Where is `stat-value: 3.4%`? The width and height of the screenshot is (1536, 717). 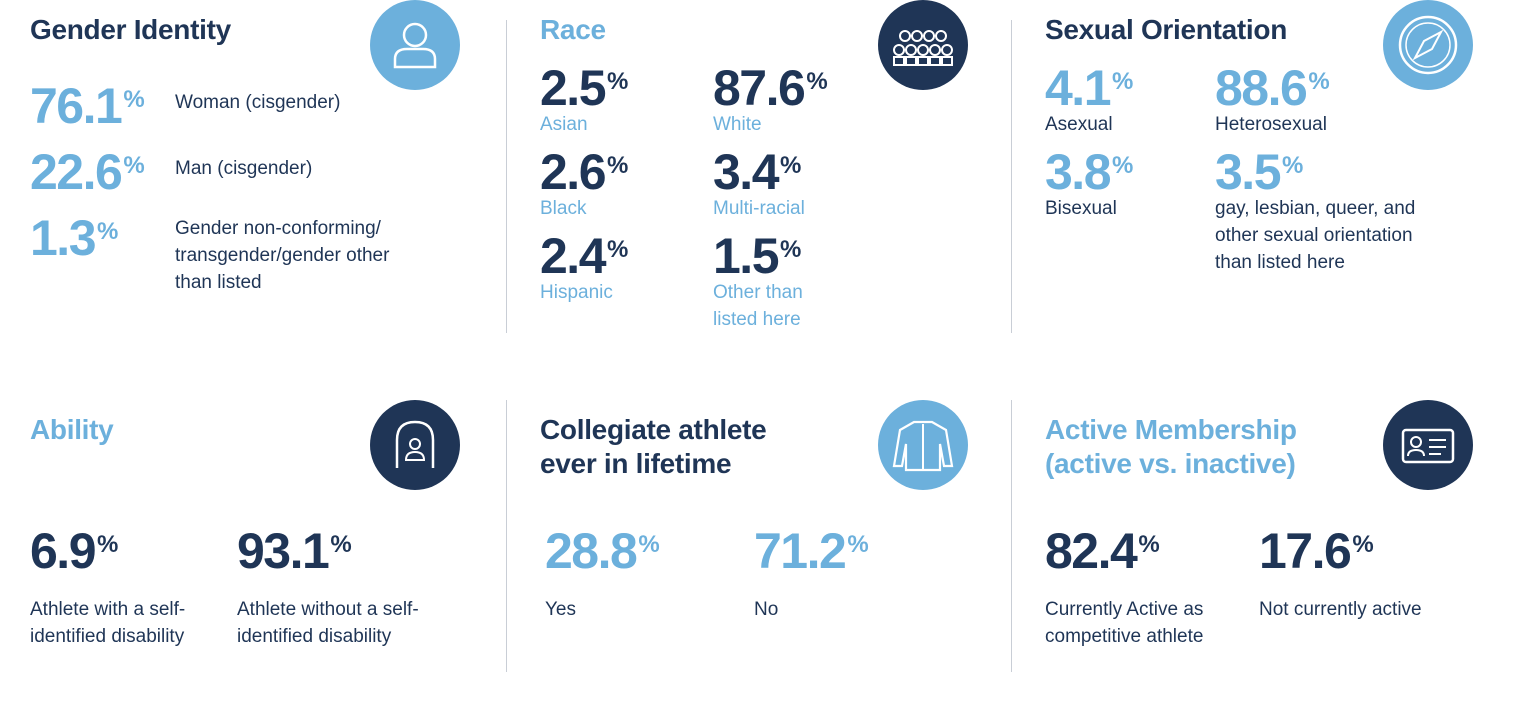 stat-value: 3.4% is located at coordinates (757, 172).